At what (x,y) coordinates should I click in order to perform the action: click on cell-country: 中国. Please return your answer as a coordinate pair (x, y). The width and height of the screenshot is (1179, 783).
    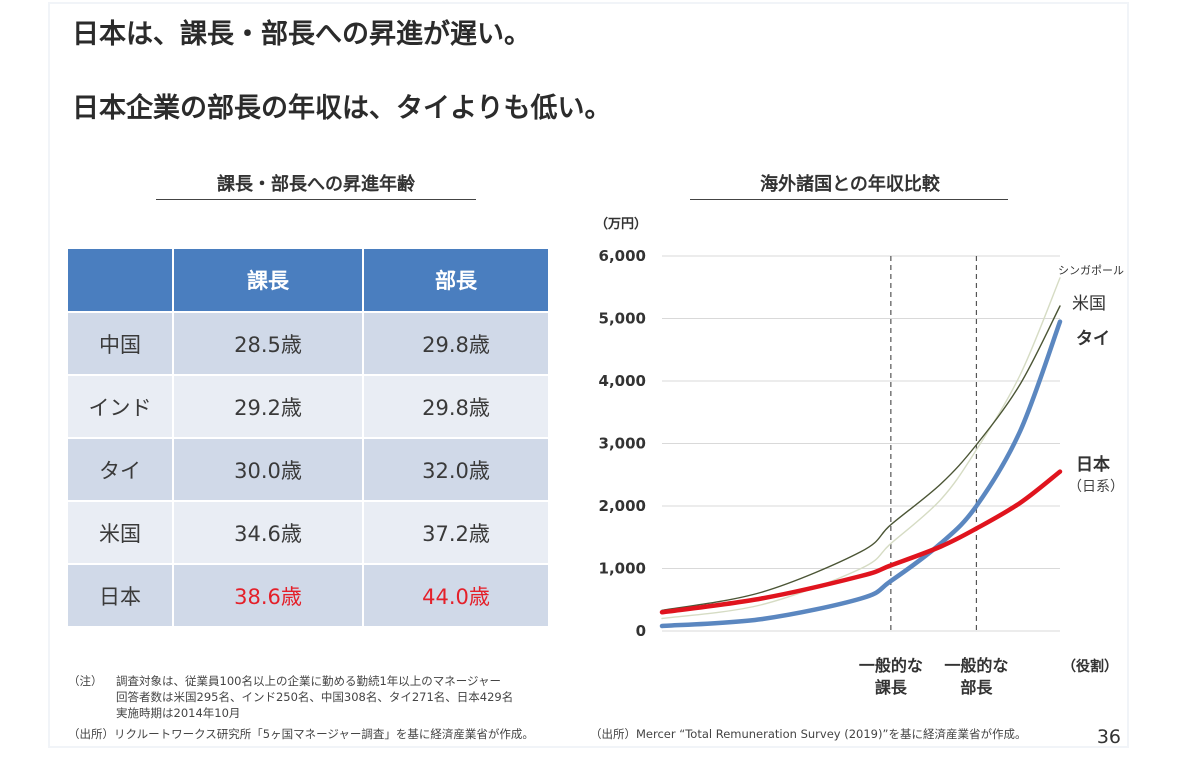
    Looking at the image, I should click on (121, 344).